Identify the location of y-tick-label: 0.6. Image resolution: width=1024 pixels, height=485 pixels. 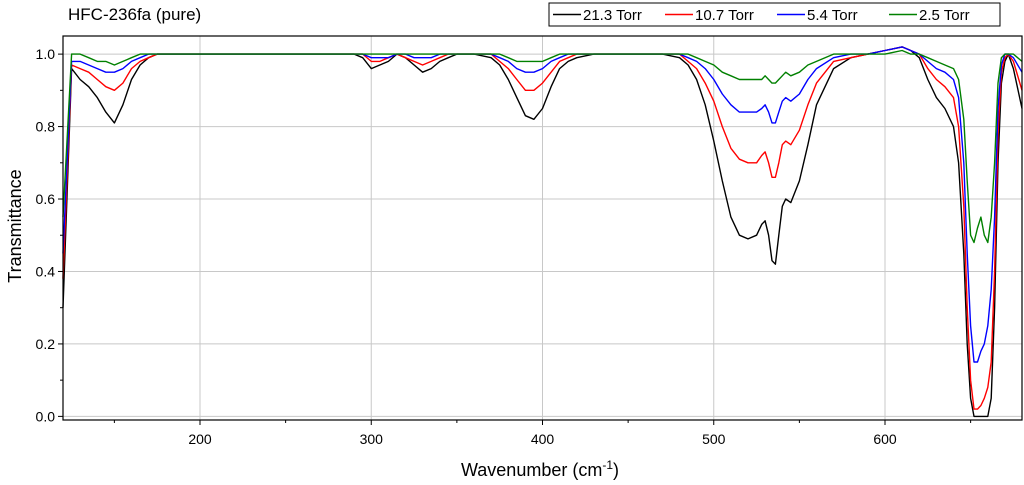
(46, 199).